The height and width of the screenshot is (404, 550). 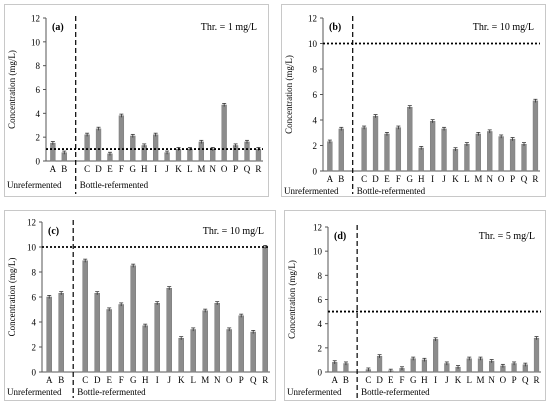 I want to click on threshold-label: Thr. = 10 mg/L, so click(x=233, y=231).